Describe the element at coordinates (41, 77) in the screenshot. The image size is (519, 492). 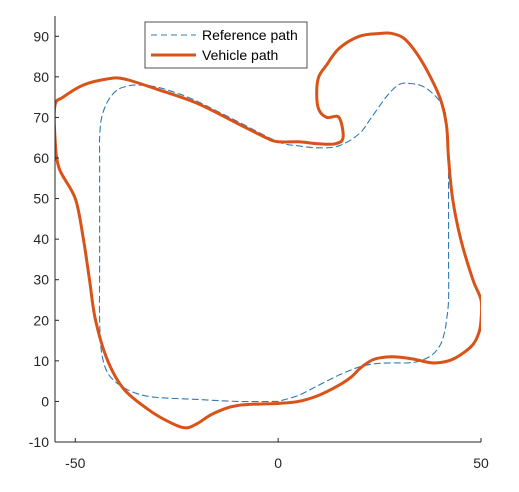
I see `y-tick-label: 80` at that location.